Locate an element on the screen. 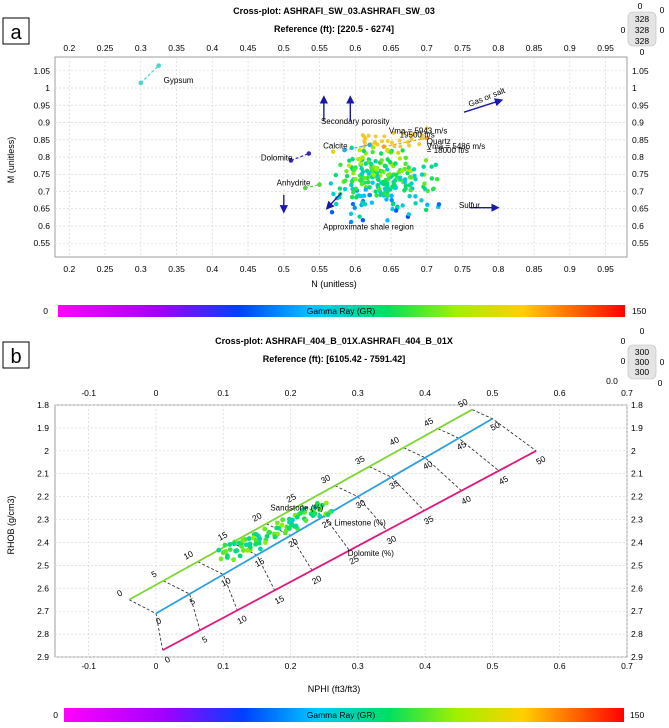 Image resolution: width=669 pixels, height=728 pixels. annotation-gypsum: Gypsum is located at coordinates (179, 80).